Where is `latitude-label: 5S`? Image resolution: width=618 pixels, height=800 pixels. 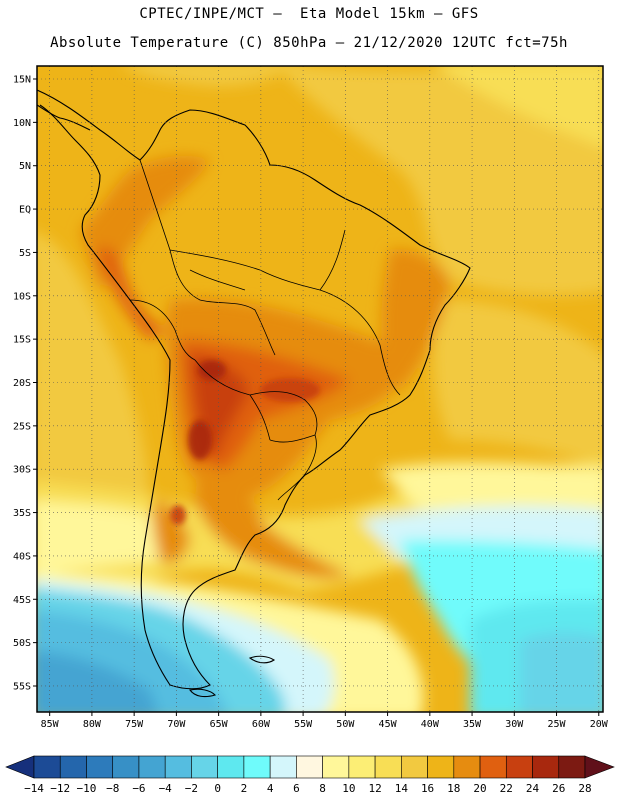
latitude-label: 5S is located at coordinates (25, 253).